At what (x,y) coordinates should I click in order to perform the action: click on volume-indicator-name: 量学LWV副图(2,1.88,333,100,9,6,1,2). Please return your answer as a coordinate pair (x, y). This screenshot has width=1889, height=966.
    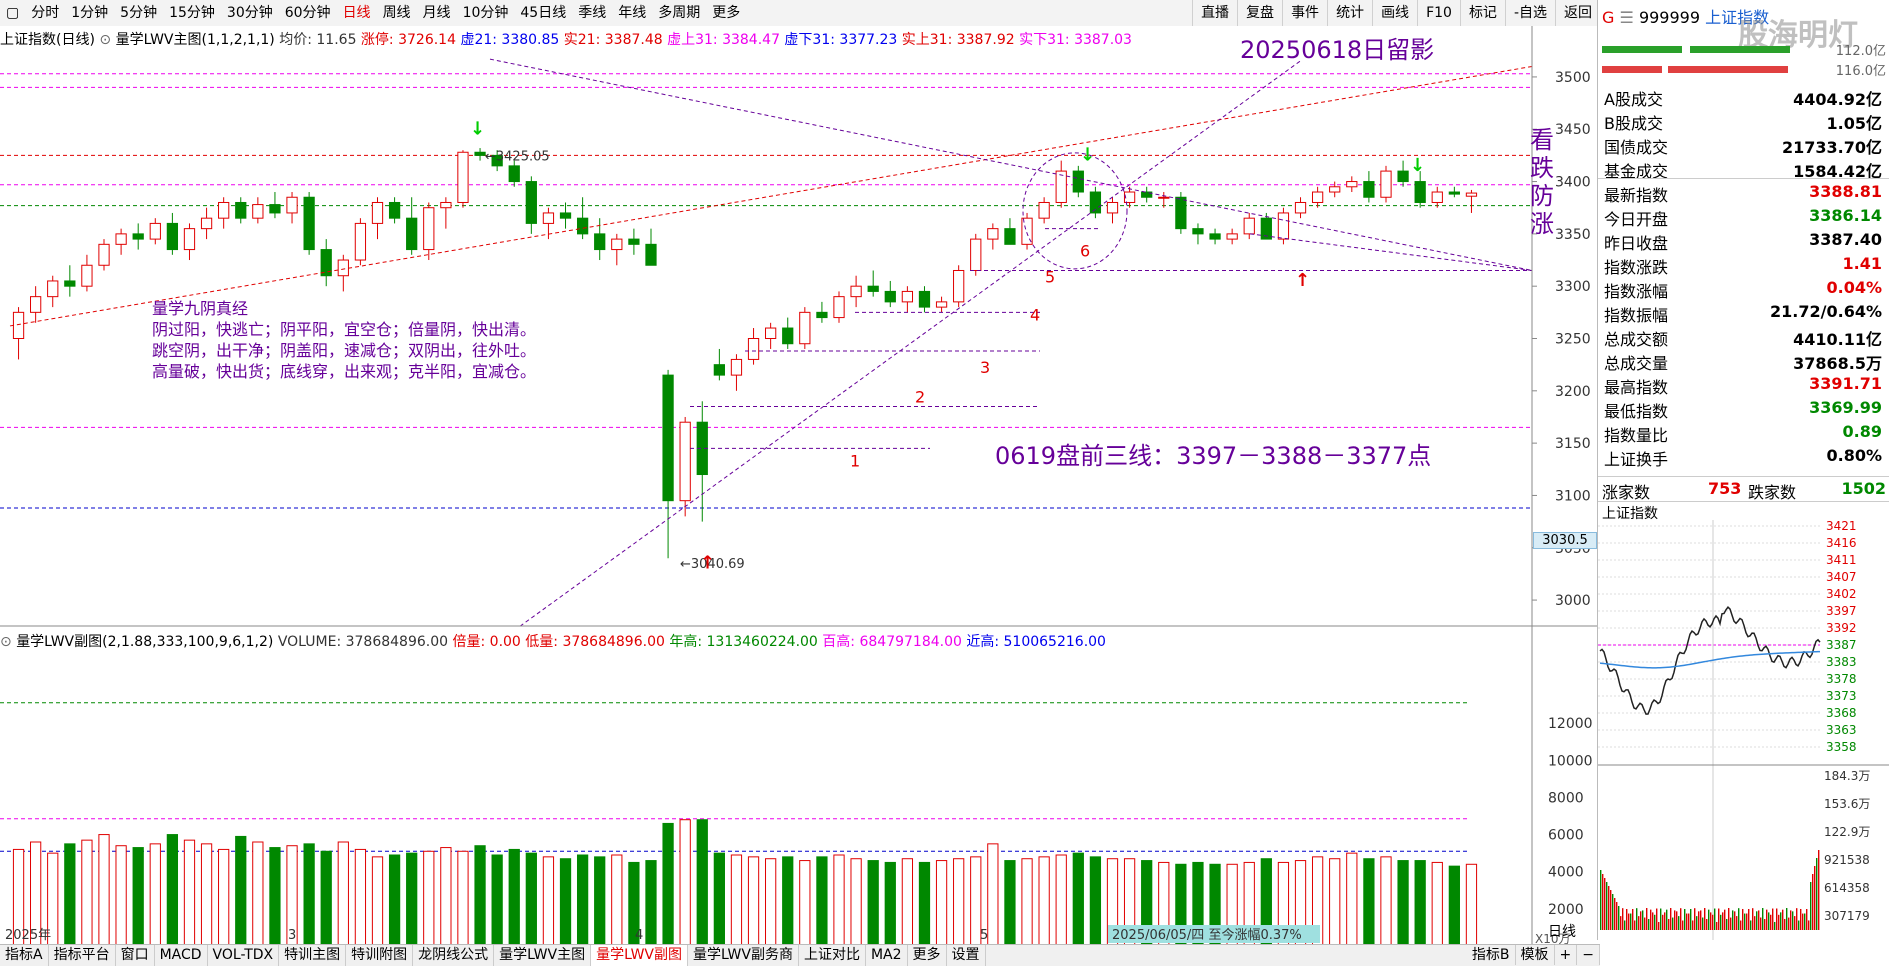
    Looking at the image, I should click on (145, 642).